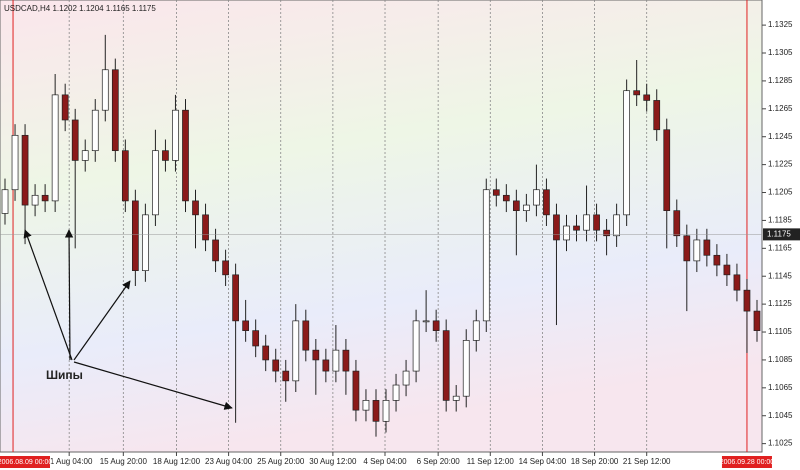 The width and height of the screenshot is (800, 470). I want to click on period-label: 2006.08.09 00:00, so click(26, 462).